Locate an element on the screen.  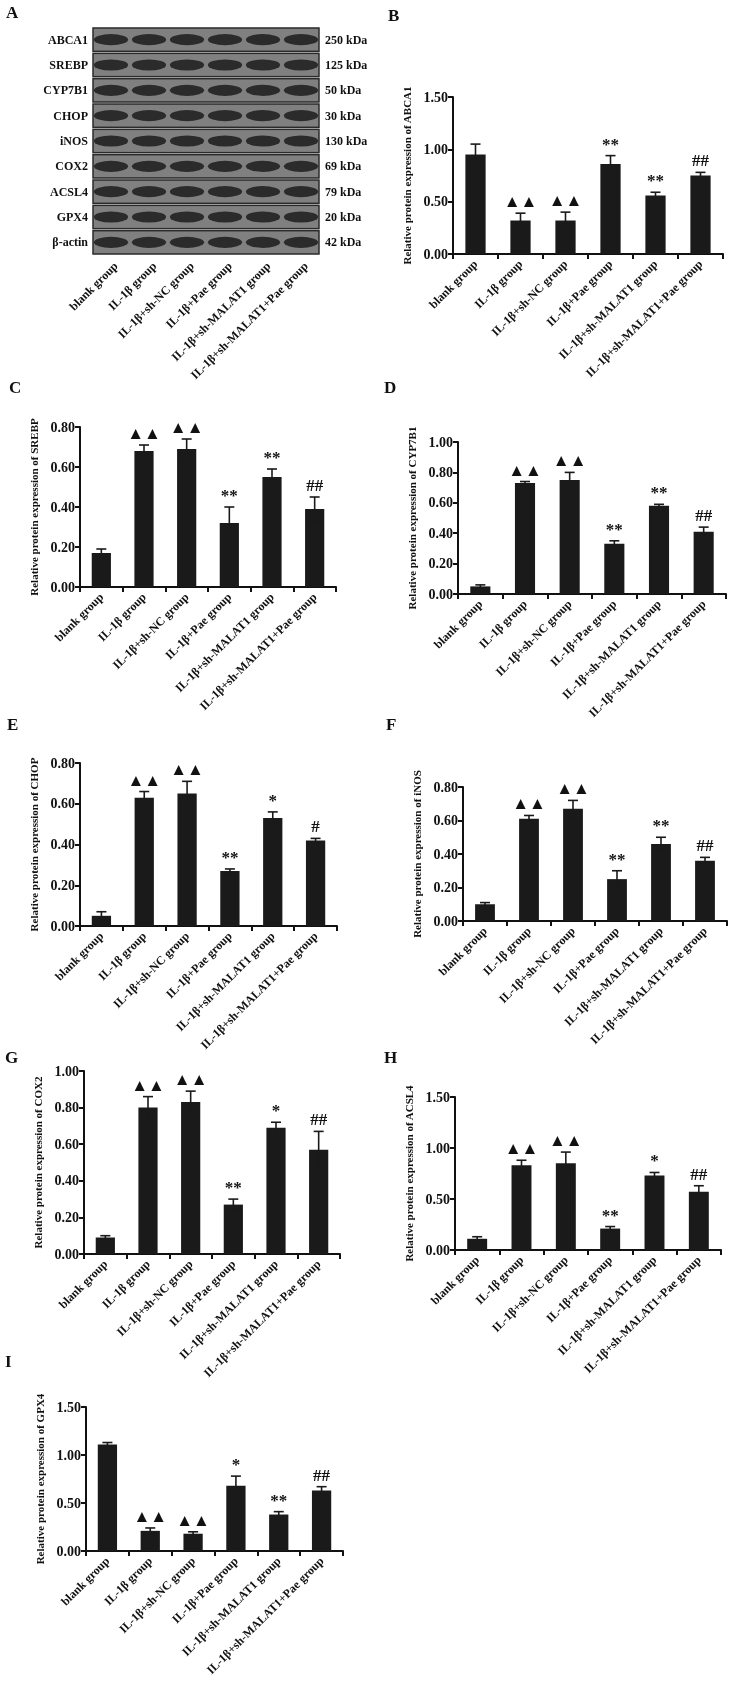
category-label: CHOP is located at coordinates (70, 115).